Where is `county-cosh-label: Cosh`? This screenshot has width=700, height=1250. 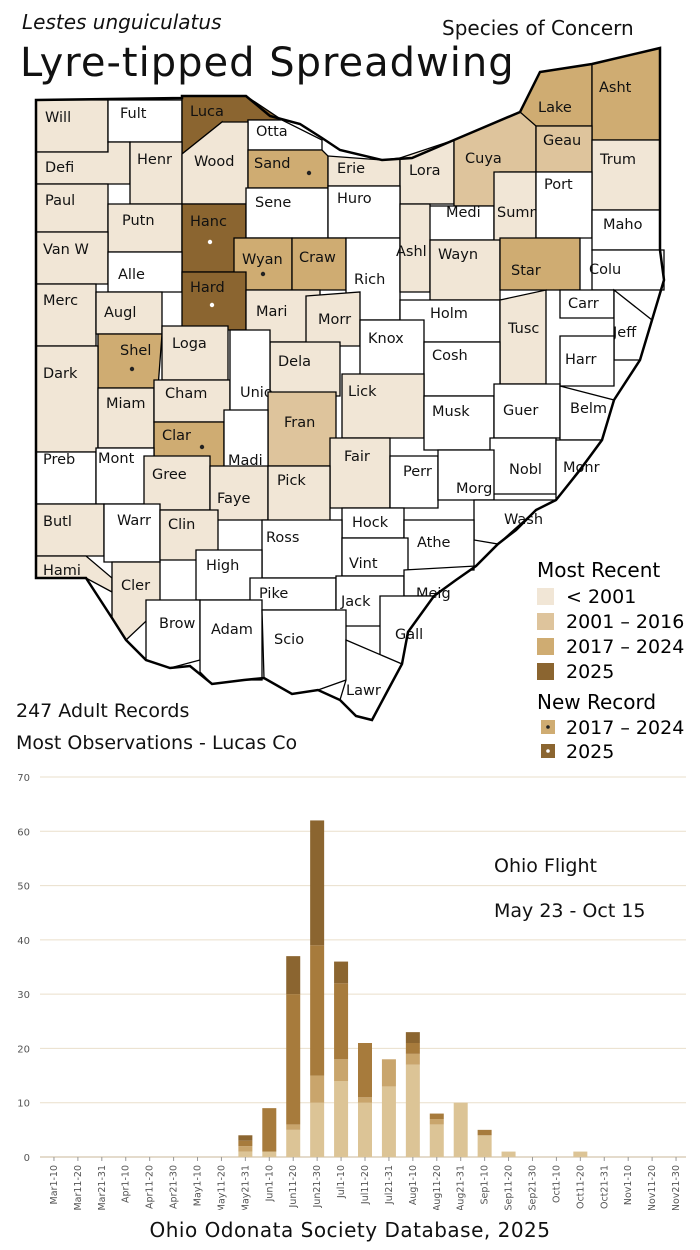 county-cosh-label: Cosh is located at coordinates (450, 356).